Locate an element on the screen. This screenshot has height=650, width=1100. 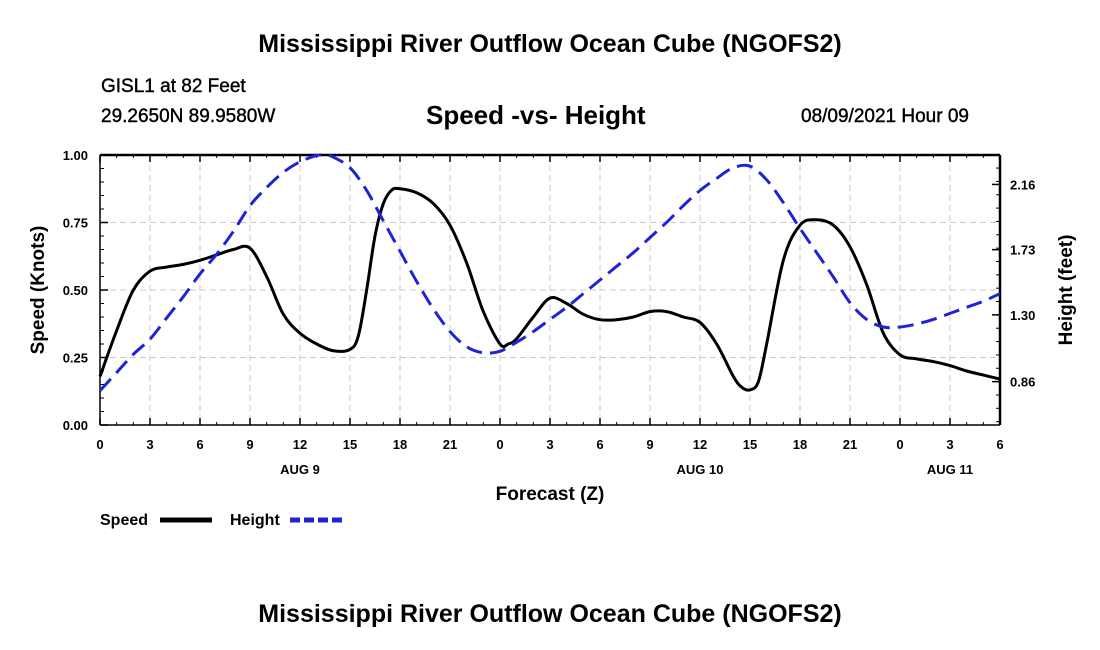
y-tick-label: 1.00 is located at coordinates (75, 155).